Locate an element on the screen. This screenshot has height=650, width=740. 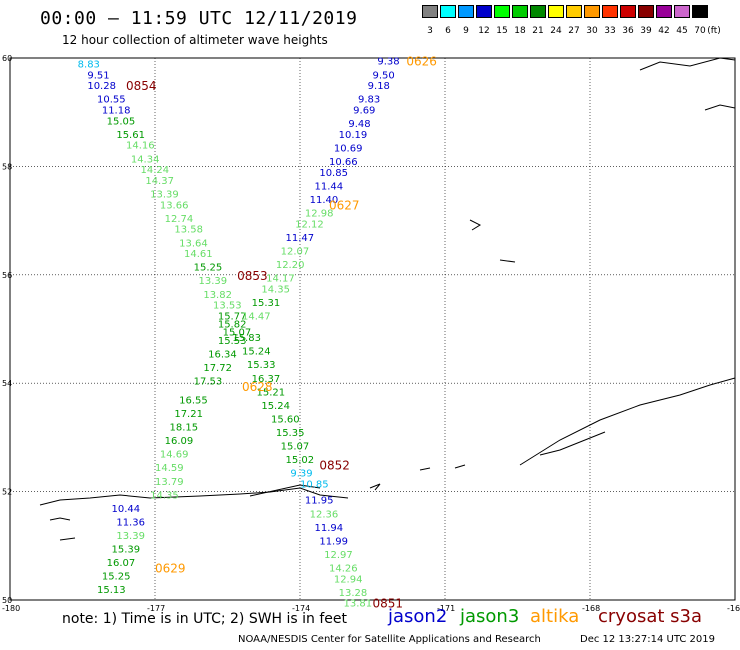
lon-label: -168 is located at coordinates (591, 608).